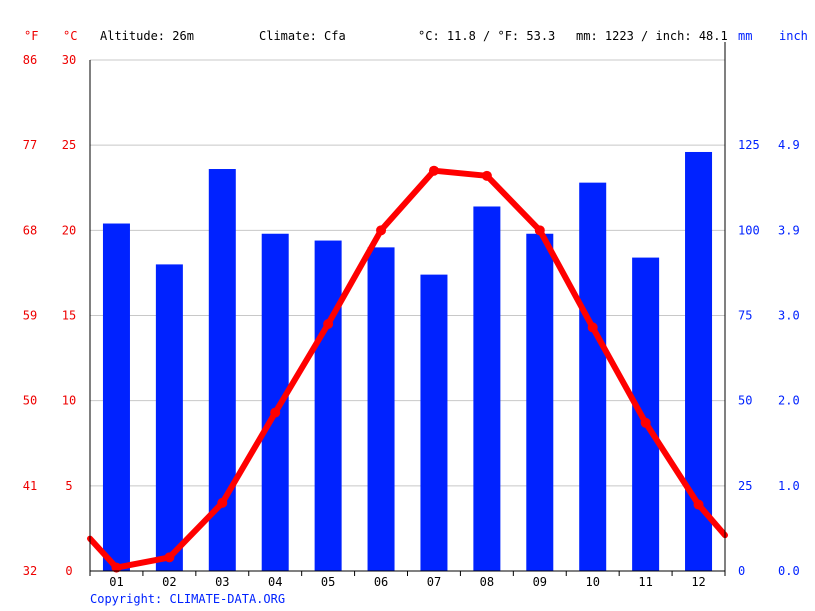 The height and width of the screenshot is (611, 815). What do you see at coordinates (789, 486) in the screenshot?
I see `inch-tick-label: 1.0` at bounding box center [789, 486].